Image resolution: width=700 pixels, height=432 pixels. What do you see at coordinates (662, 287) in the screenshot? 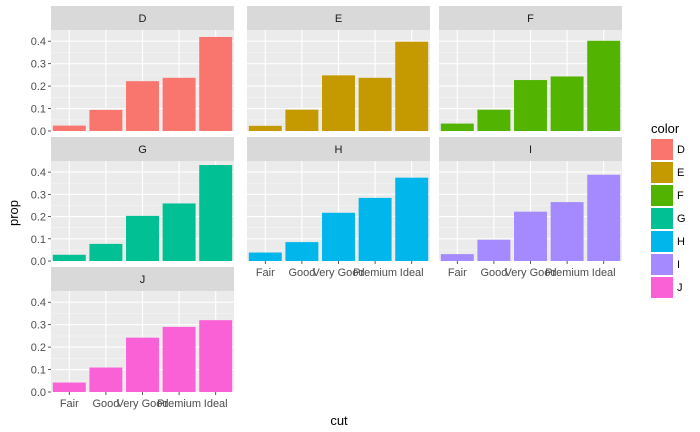
I see `legend-key-j` at bounding box center [662, 287].